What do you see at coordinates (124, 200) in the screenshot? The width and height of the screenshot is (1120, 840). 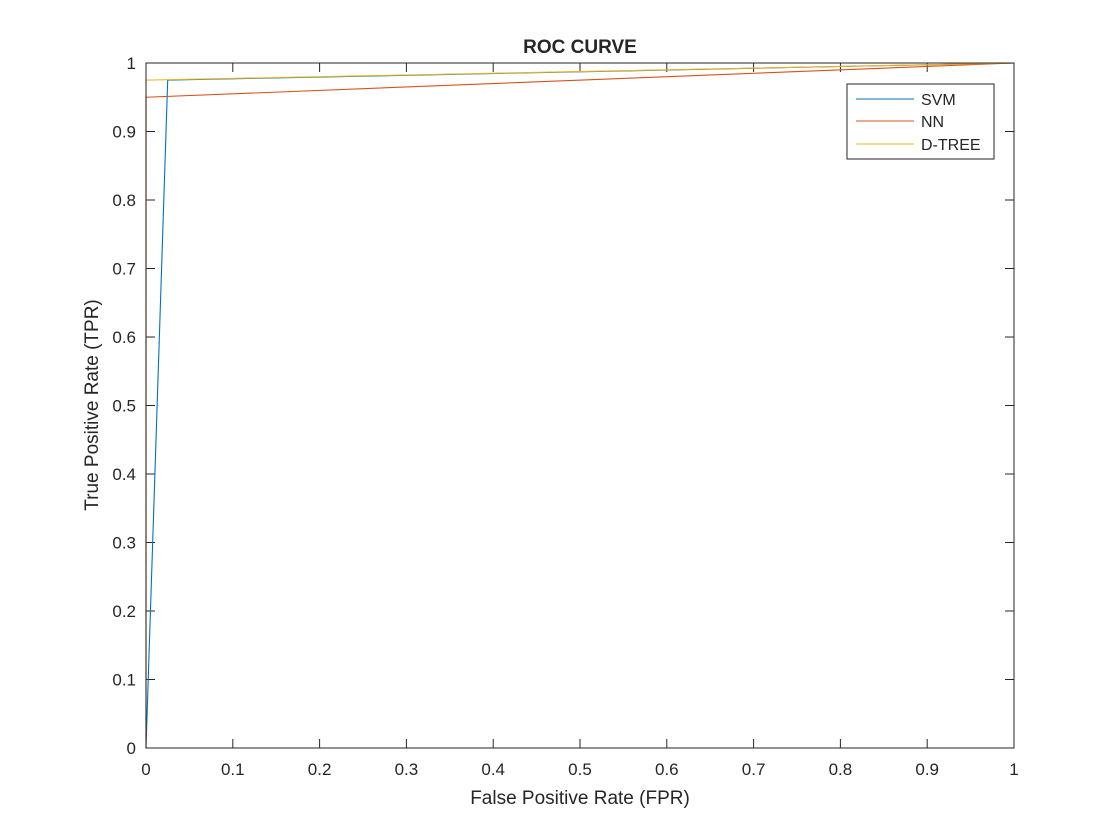 I see `y-tick-label: 0.8` at bounding box center [124, 200].